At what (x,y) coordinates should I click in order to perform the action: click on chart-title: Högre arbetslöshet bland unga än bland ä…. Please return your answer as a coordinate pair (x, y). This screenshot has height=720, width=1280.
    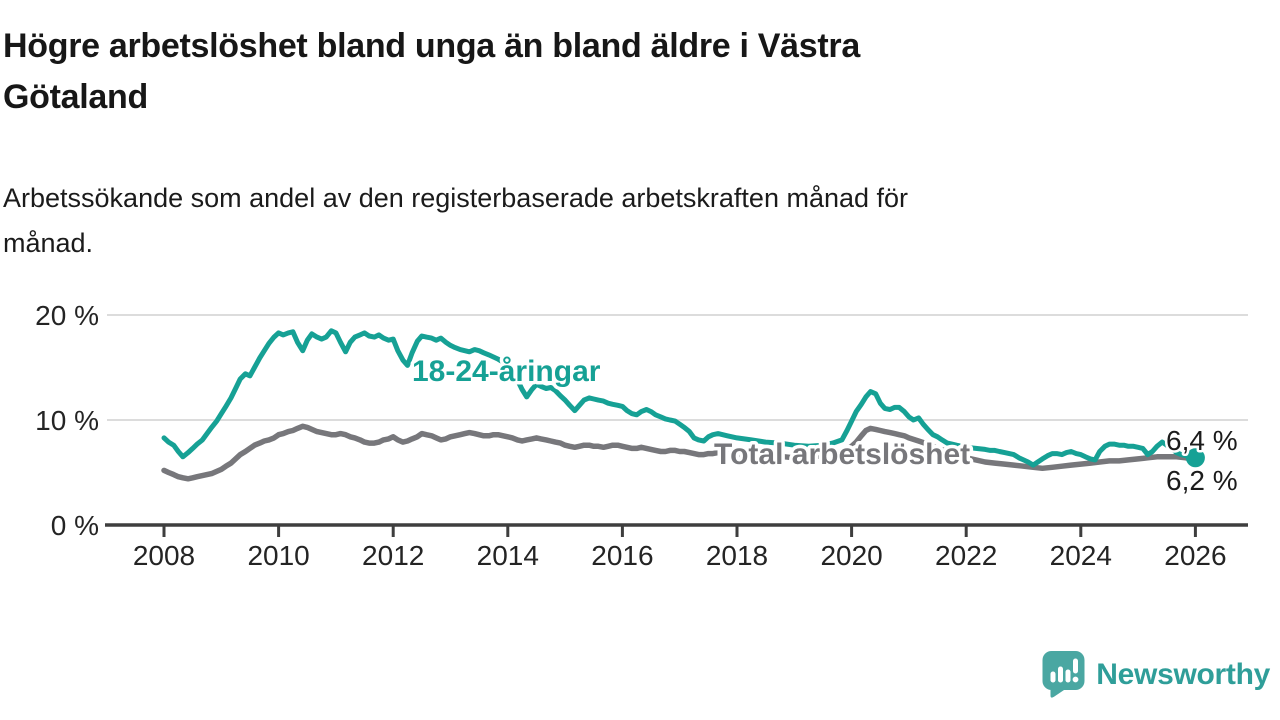
    Looking at the image, I should click on (431, 72).